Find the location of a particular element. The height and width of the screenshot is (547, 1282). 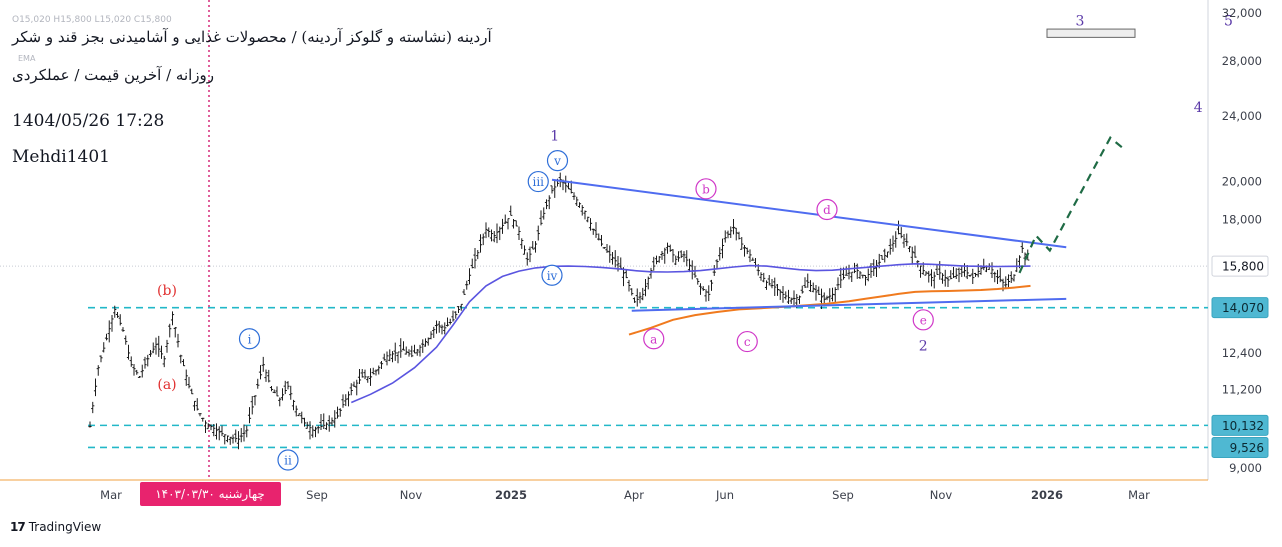

ema-lines is located at coordinates (690, 333).